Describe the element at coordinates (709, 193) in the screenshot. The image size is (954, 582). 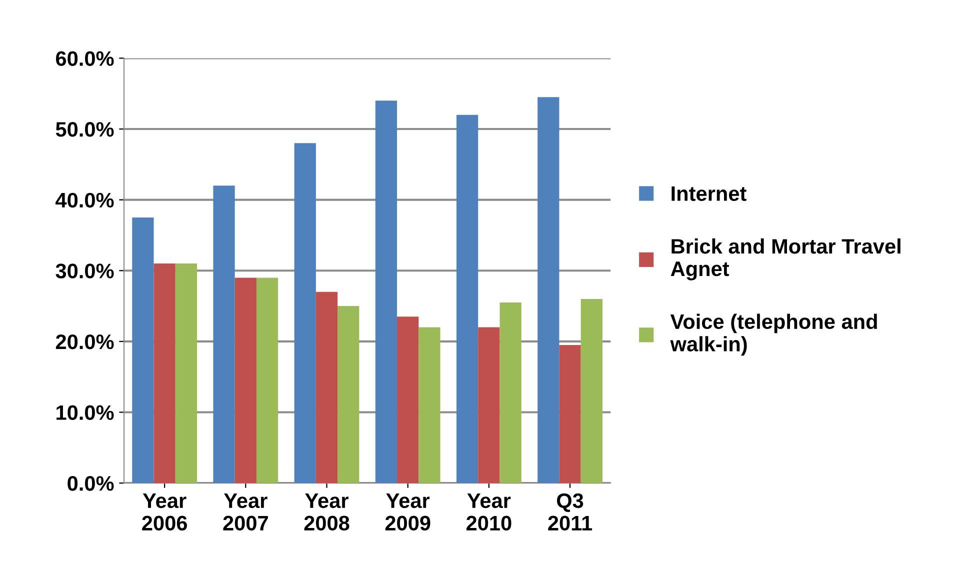
I see `legend-label: Internet` at that location.